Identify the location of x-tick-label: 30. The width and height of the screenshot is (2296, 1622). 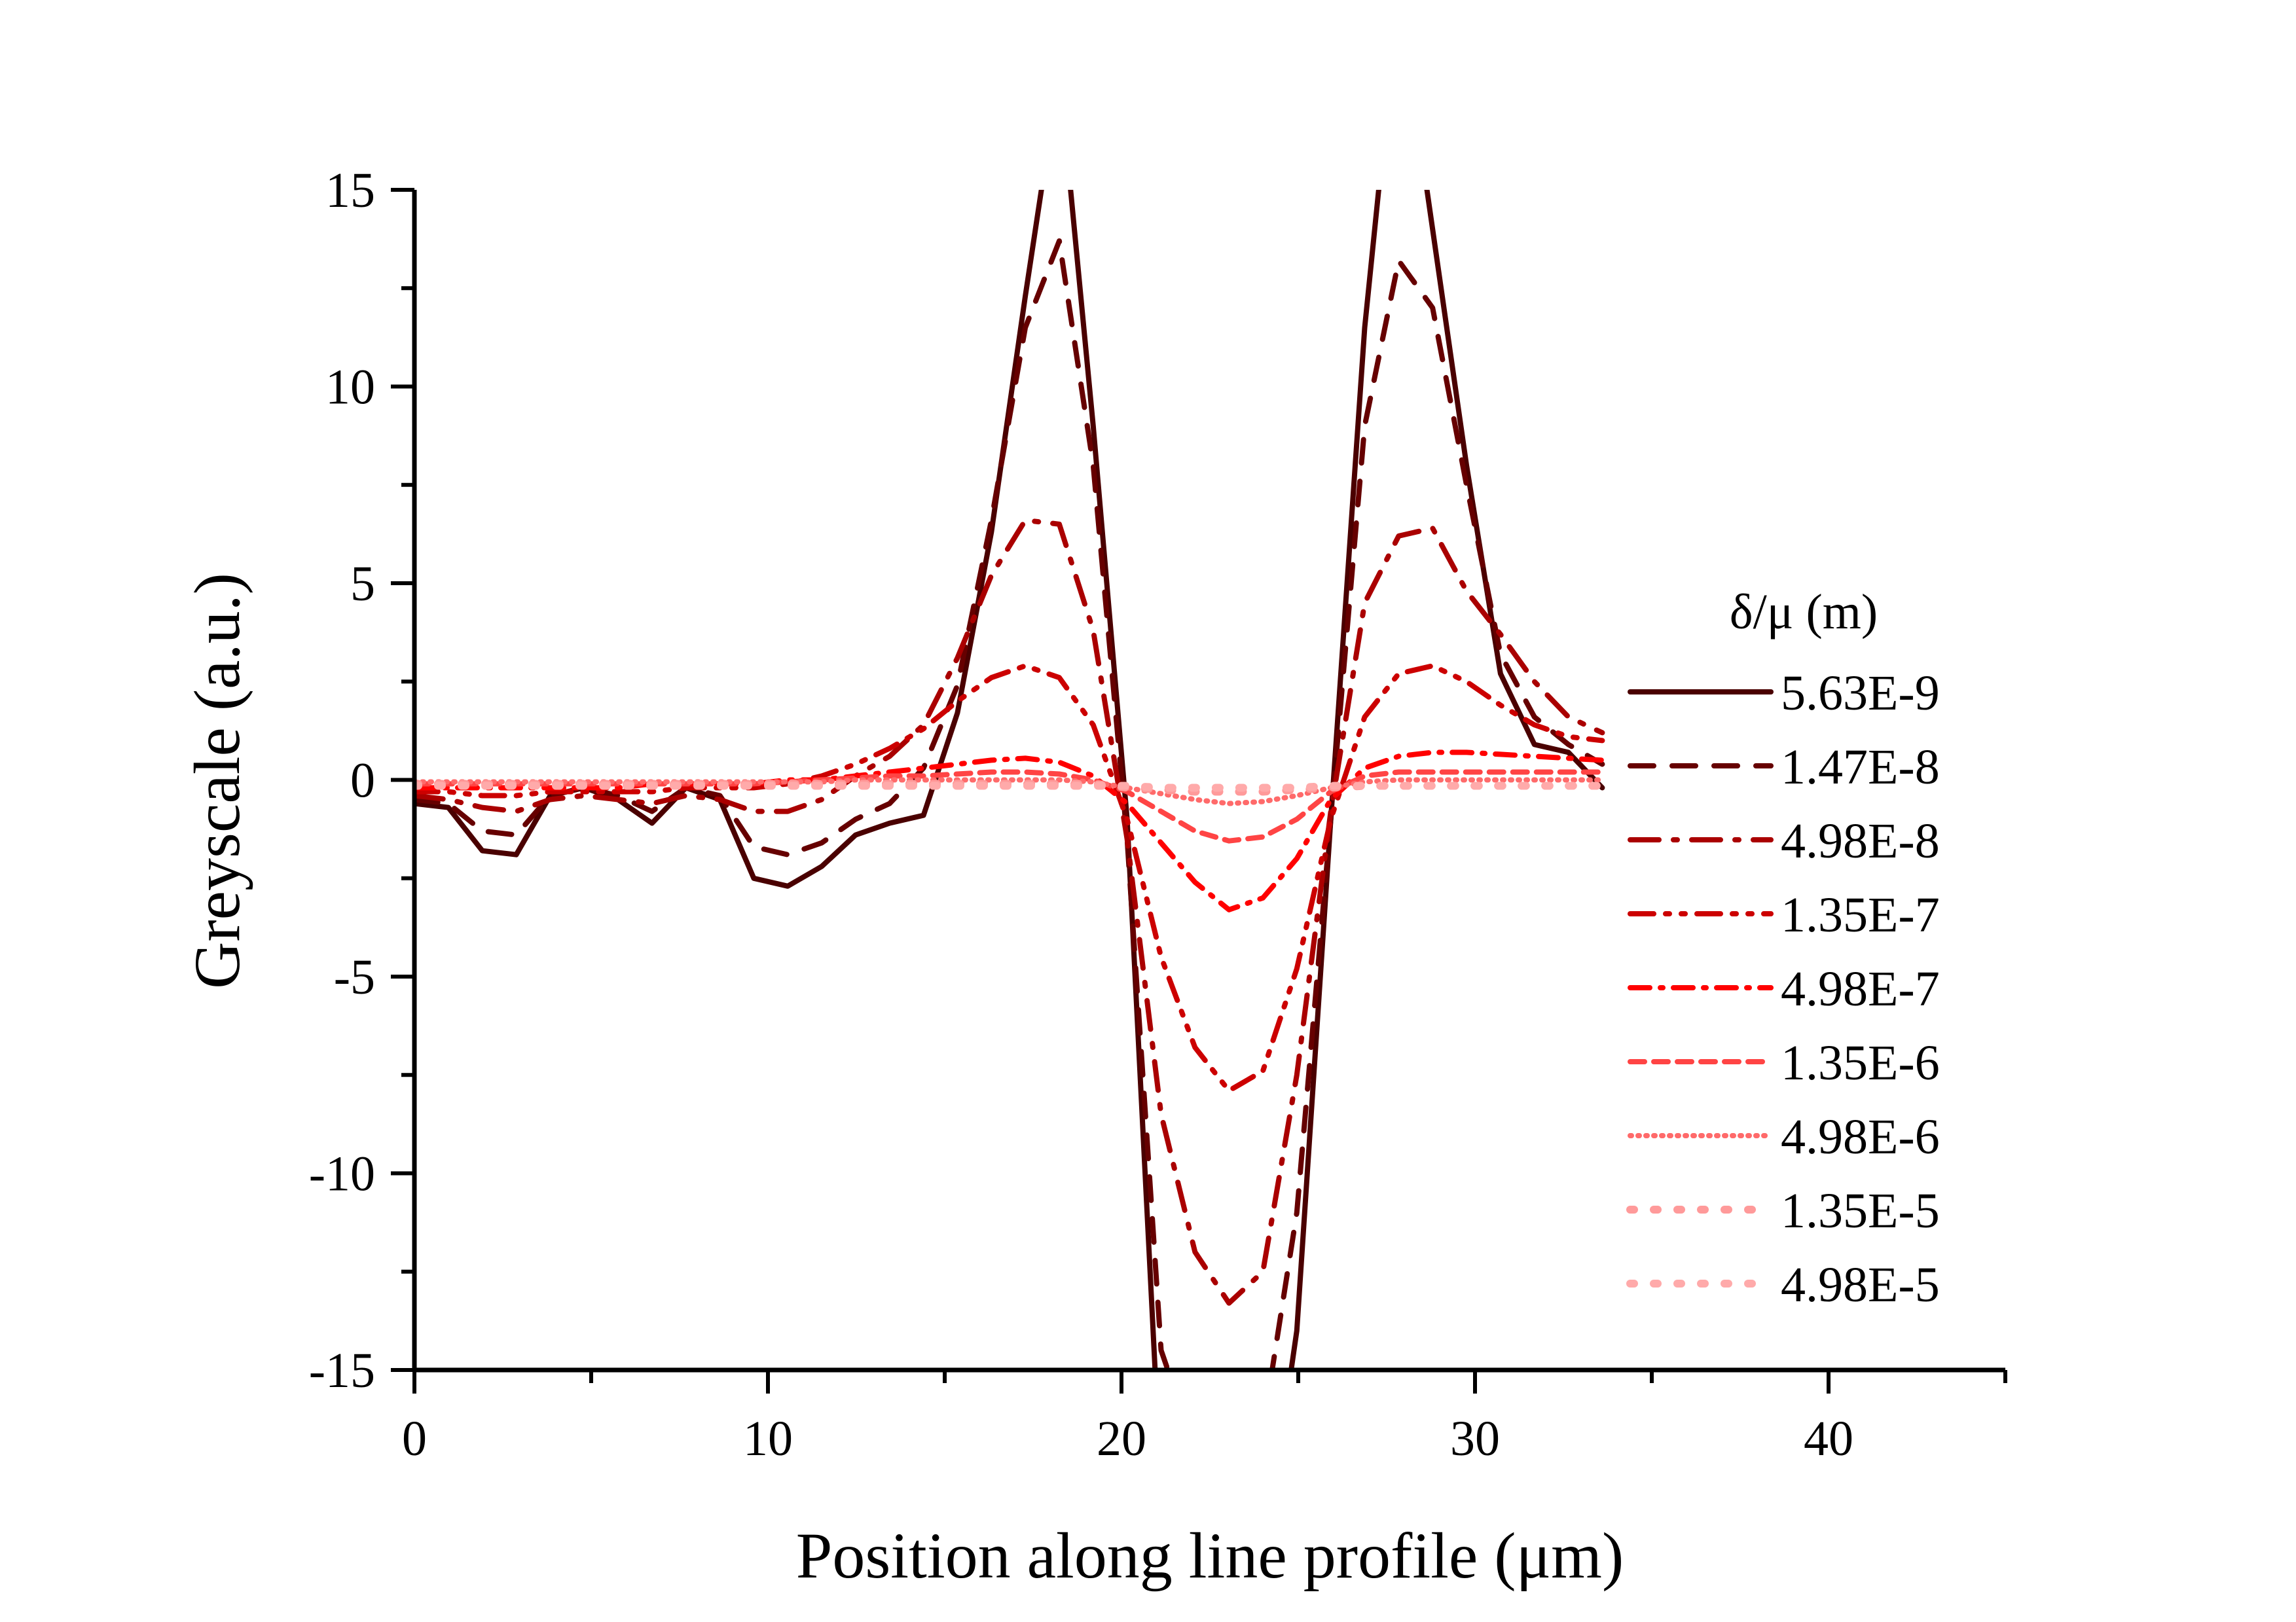
(1475, 1438).